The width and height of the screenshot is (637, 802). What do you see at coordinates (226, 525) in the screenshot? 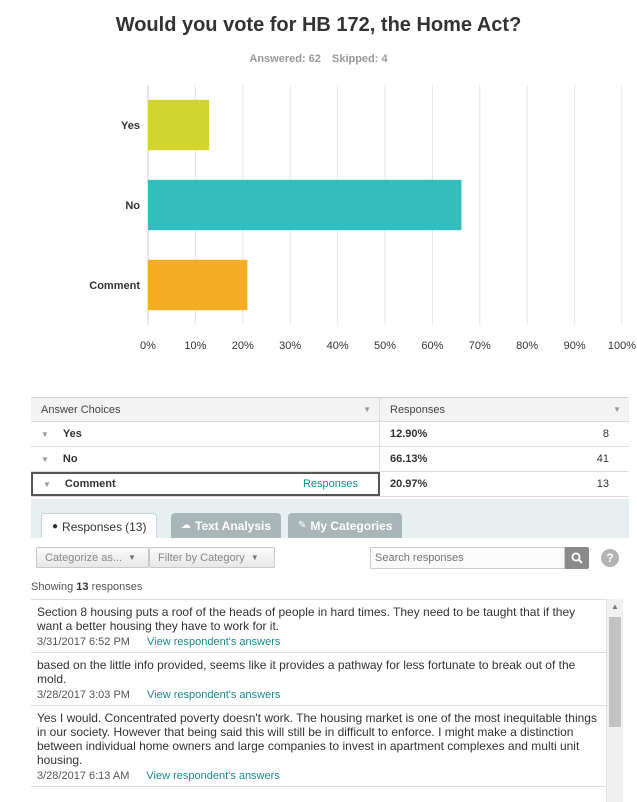
I see `tab-text-analysis: ☁ Text Analysis` at bounding box center [226, 525].